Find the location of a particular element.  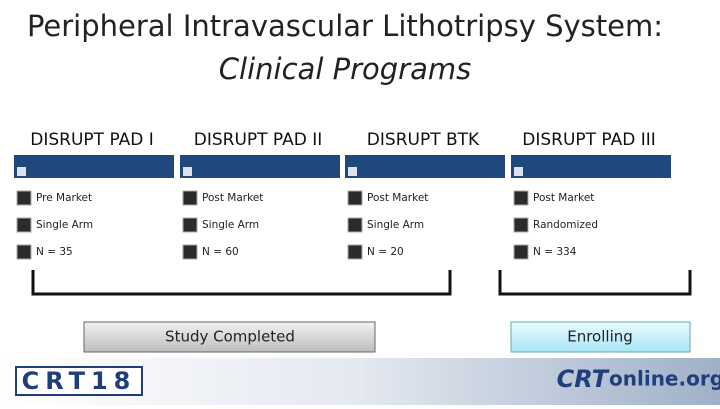

status-label: Study Completed is located at coordinates (230, 337).